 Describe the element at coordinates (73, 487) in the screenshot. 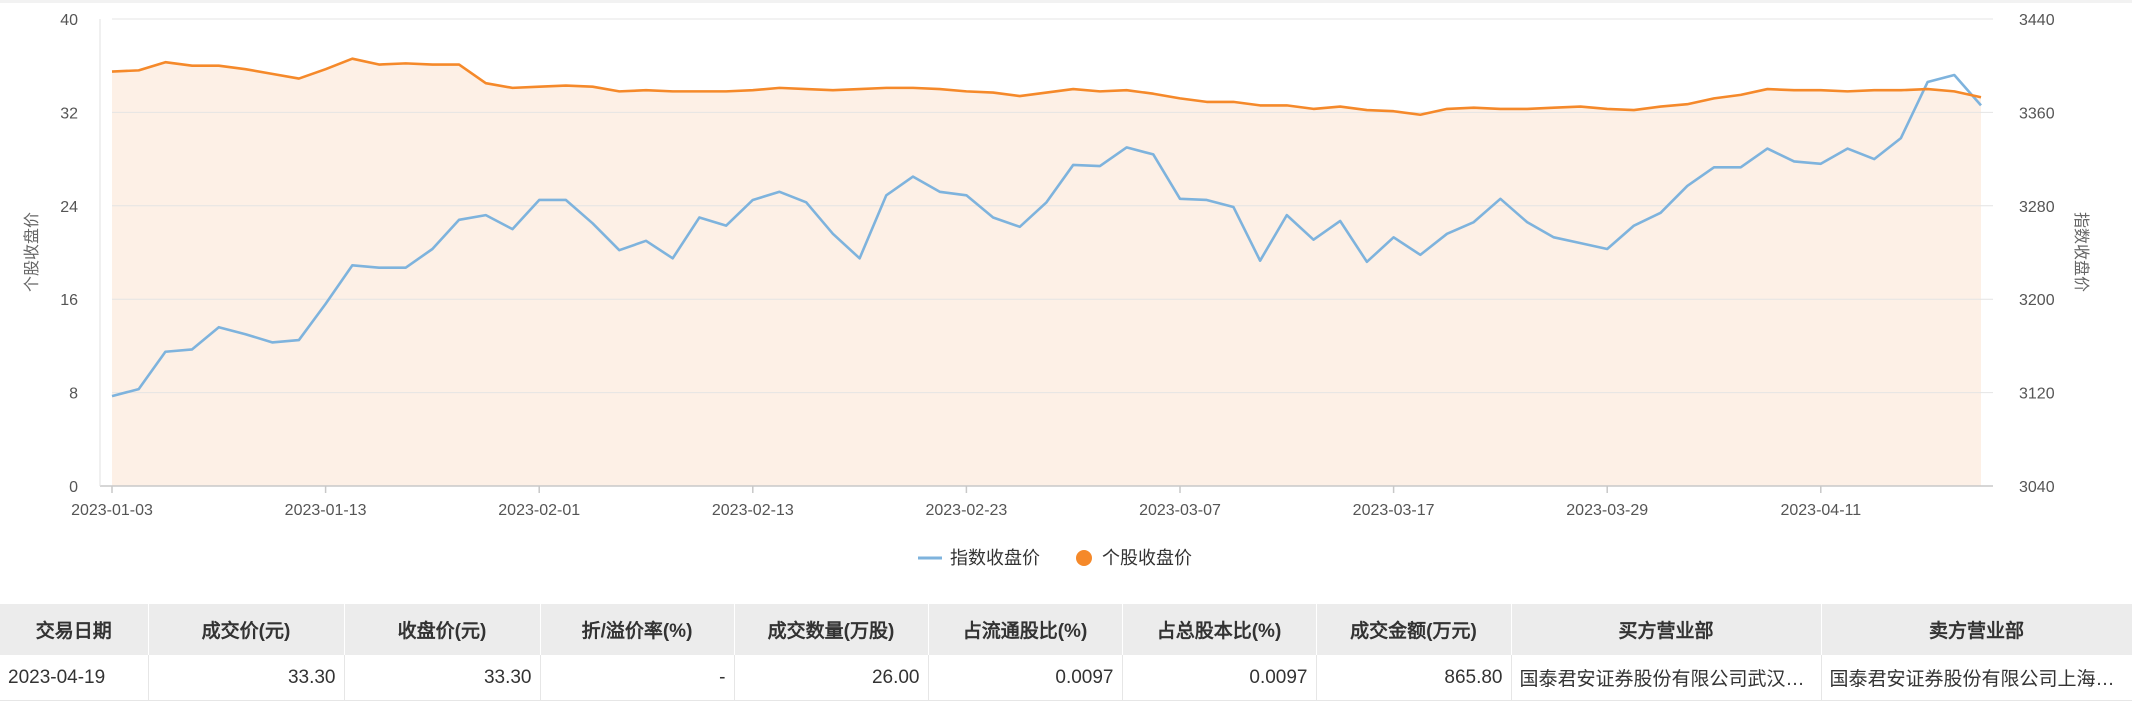

I see `y-left-tick-label: 0` at that location.